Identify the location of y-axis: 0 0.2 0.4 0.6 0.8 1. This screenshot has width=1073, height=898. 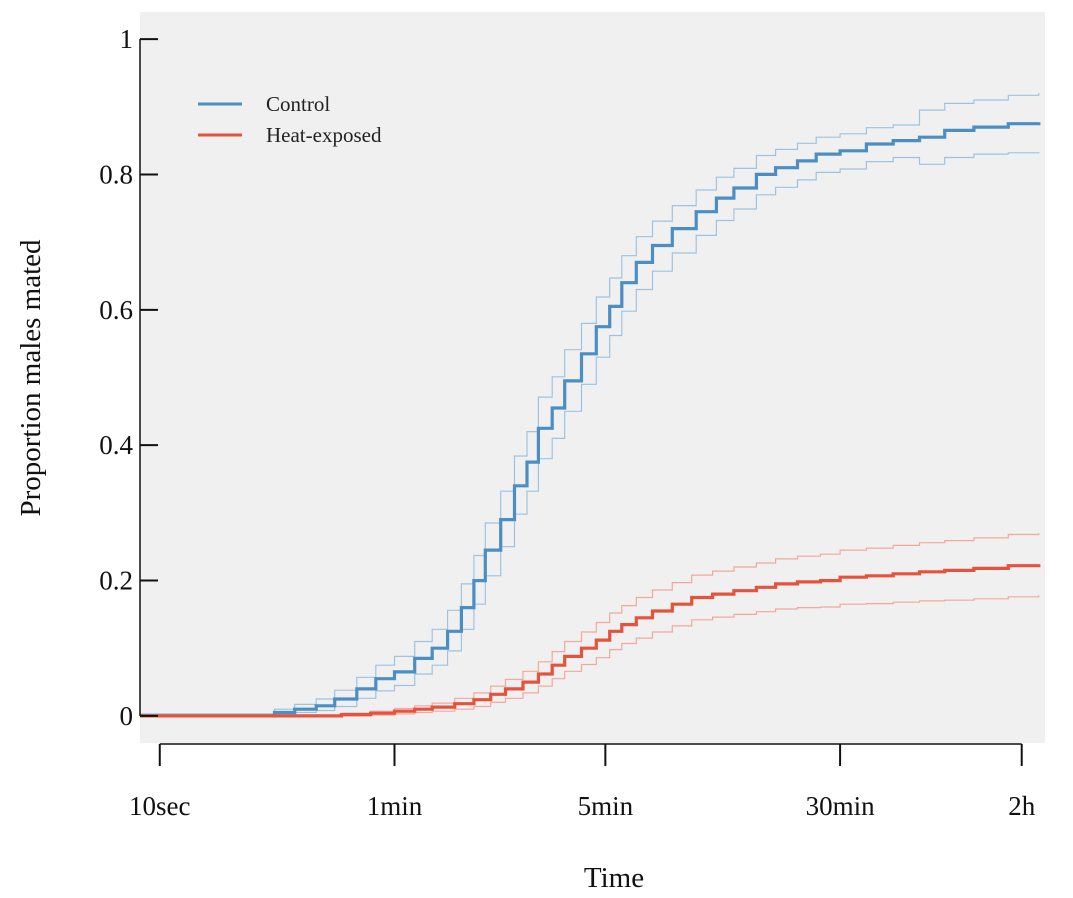
(128, 377).